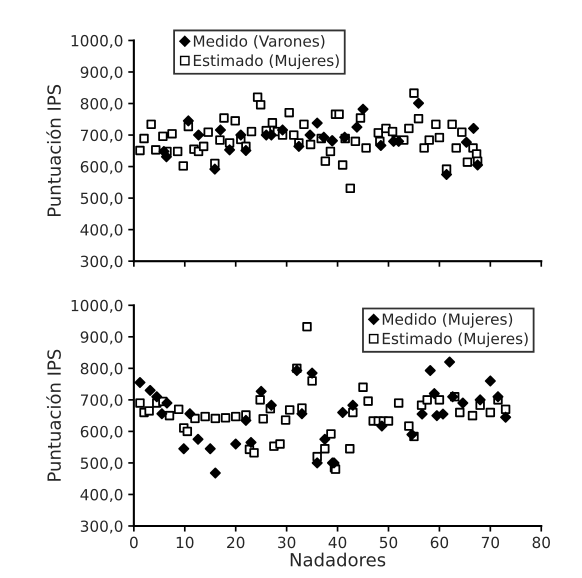  Describe the element at coordinates (101, 231) in the screenshot. I see `y-tick-label: 400,0` at that location.